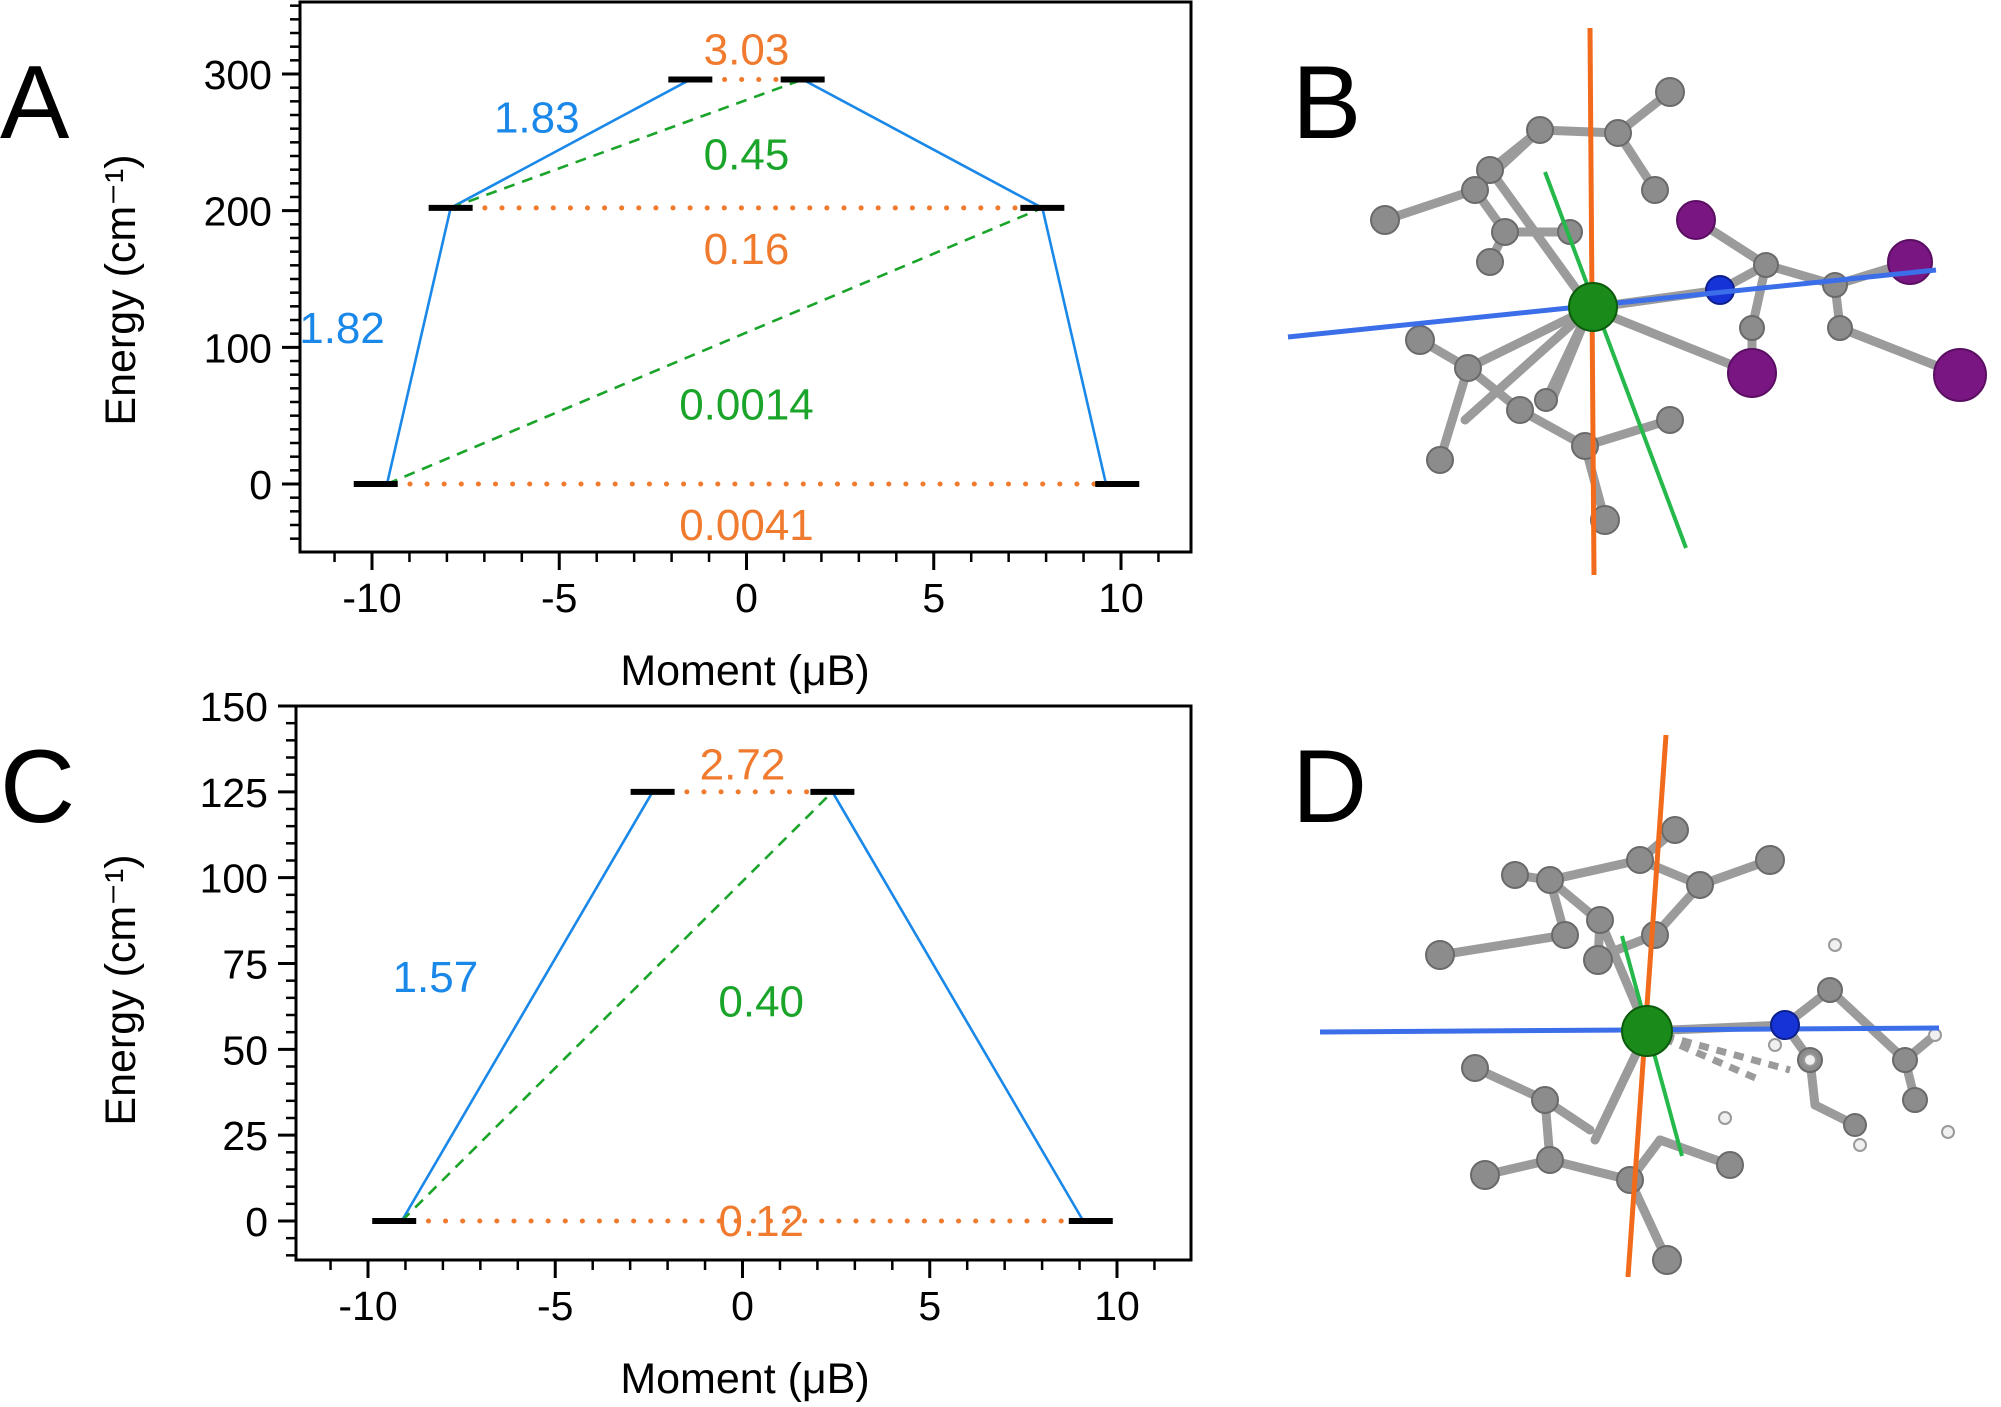  What do you see at coordinates (743, 764) in the screenshot?
I see `chart-c-annotation-orange: 2.72` at bounding box center [743, 764].